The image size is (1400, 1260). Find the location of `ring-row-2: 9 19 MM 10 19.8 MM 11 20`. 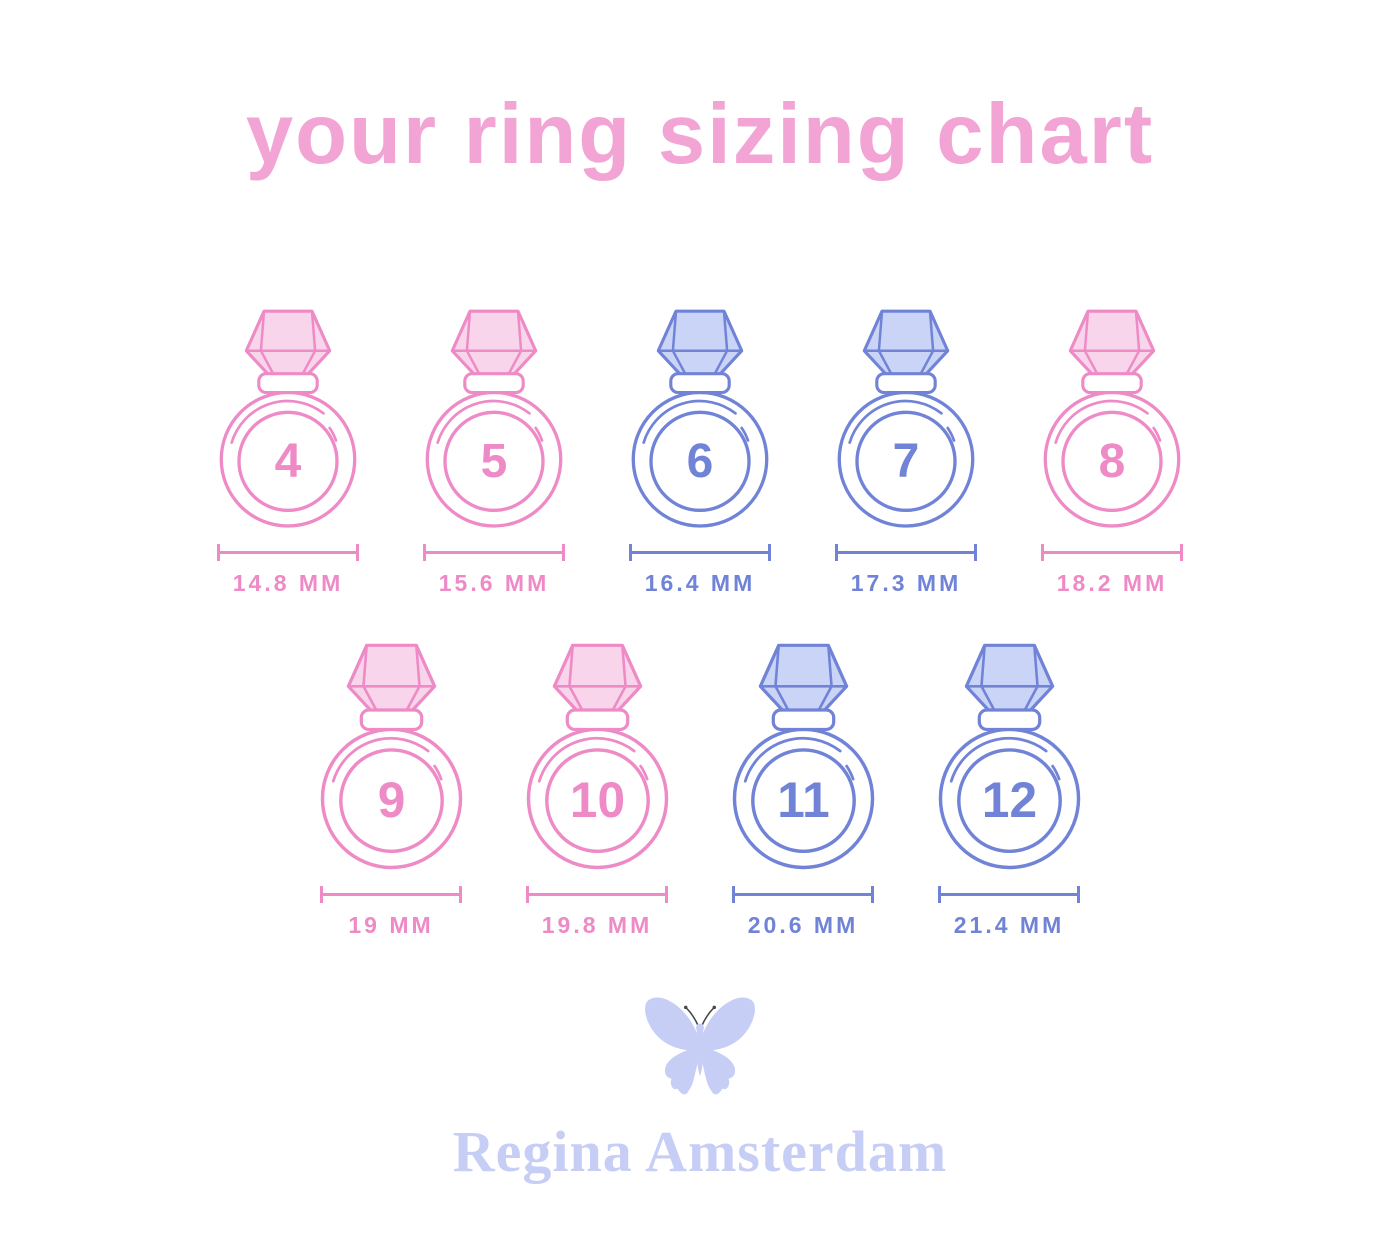

ring-row-2: 9 19 MM 10 19.8 MM 11 20 is located at coordinates (700, 790).